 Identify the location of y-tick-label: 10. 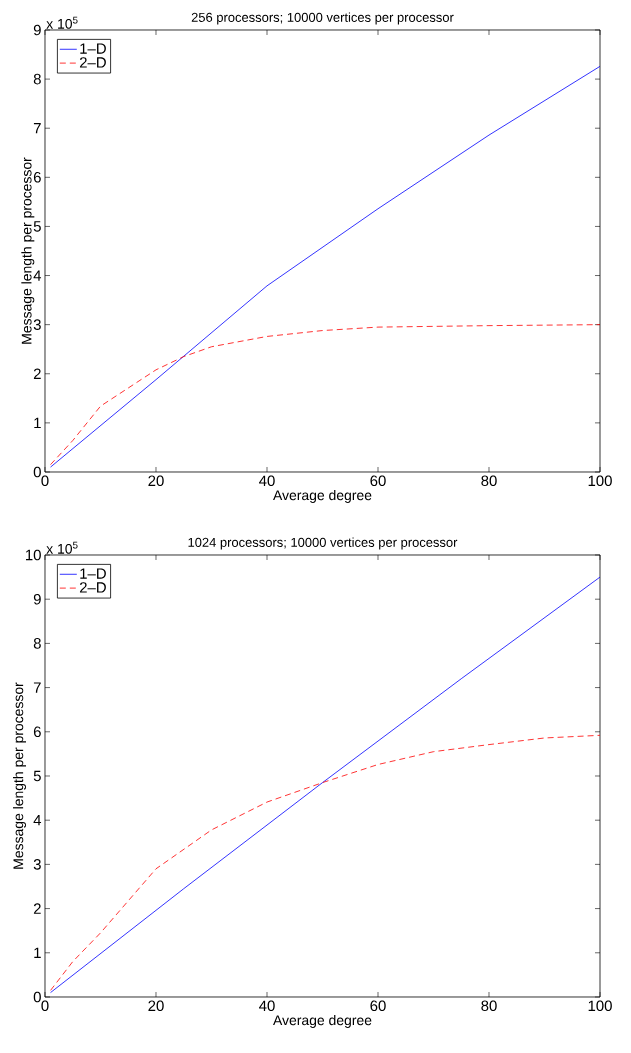
(33, 555).